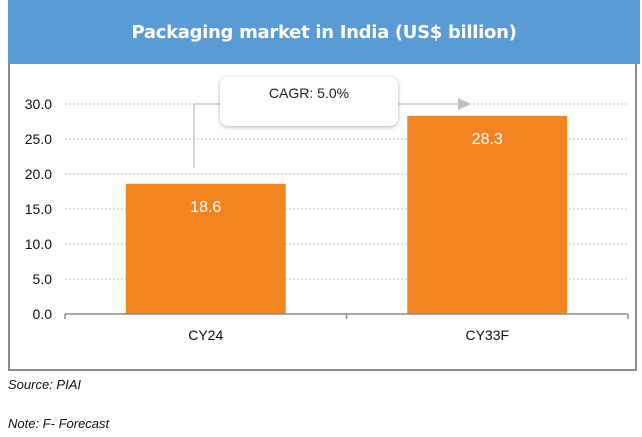 The width and height of the screenshot is (642, 437). I want to click on x-tick-label: CY24, so click(205, 335).